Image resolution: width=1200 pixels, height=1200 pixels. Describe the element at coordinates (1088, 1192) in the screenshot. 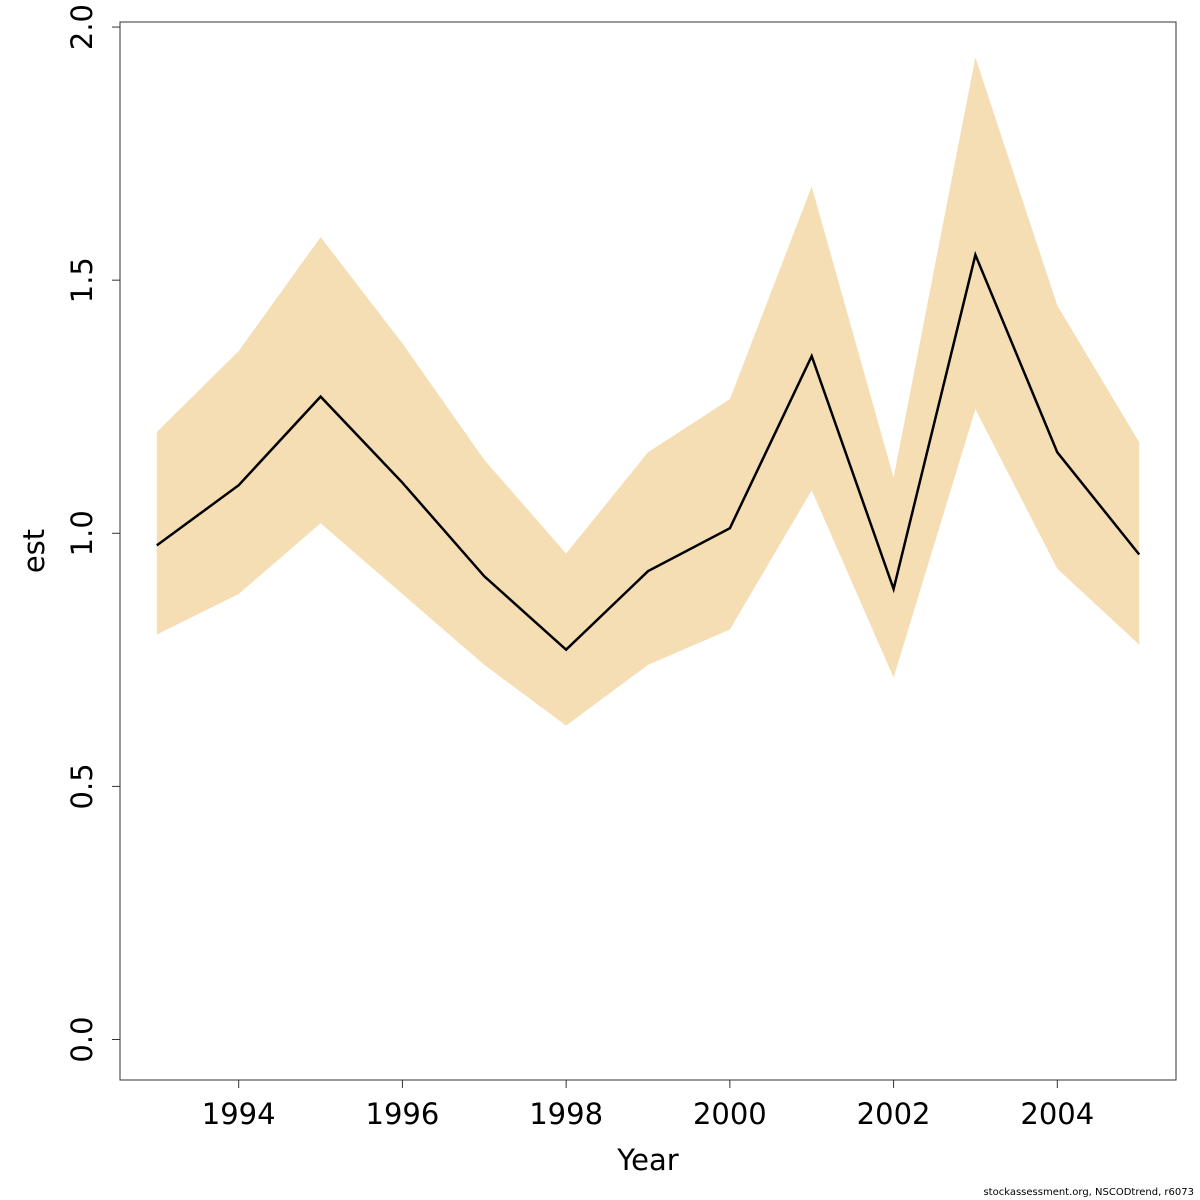

I see `footer-credit: stockassessment.org, NSCODtrend, r6073` at that location.